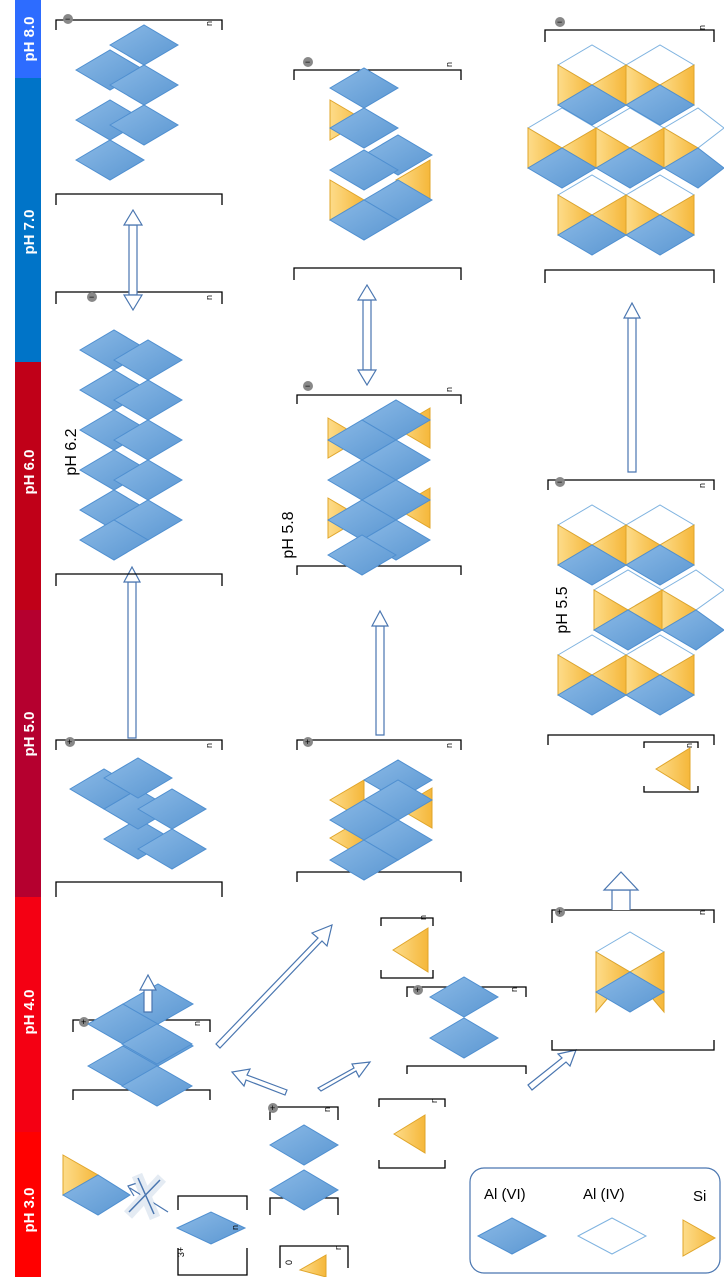 The height and width of the screenshot is (1277, 724). Describe the element at coordinates (307, 742) in the screenshot. I see `charge-plus-col2b: +` at that location.